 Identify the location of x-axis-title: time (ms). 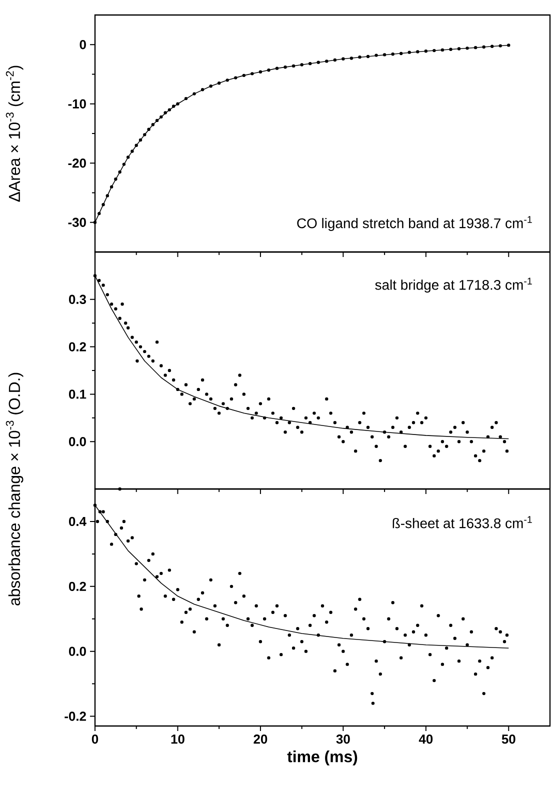
(322, 758).